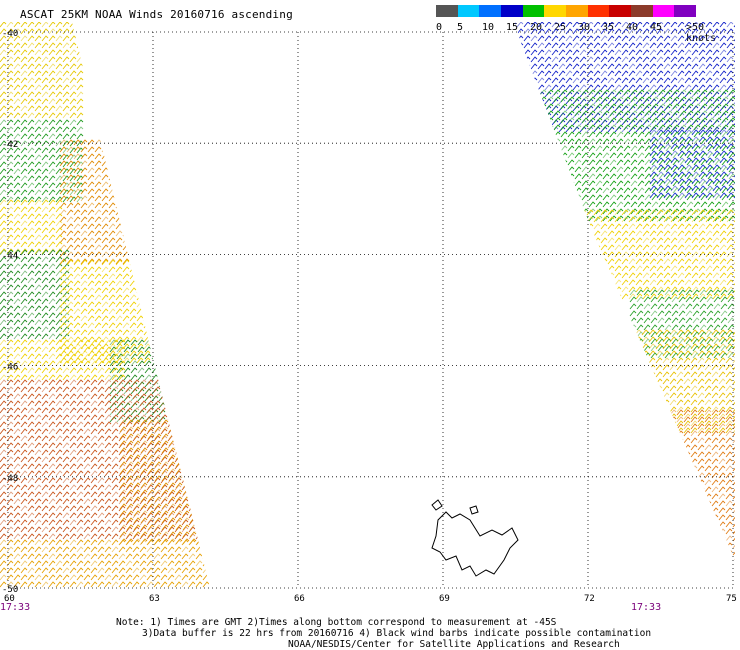  What do you see at coordinates (488, 27) in the screenshot?
I see `legend-label: 10` at bounding box center [488, 27].